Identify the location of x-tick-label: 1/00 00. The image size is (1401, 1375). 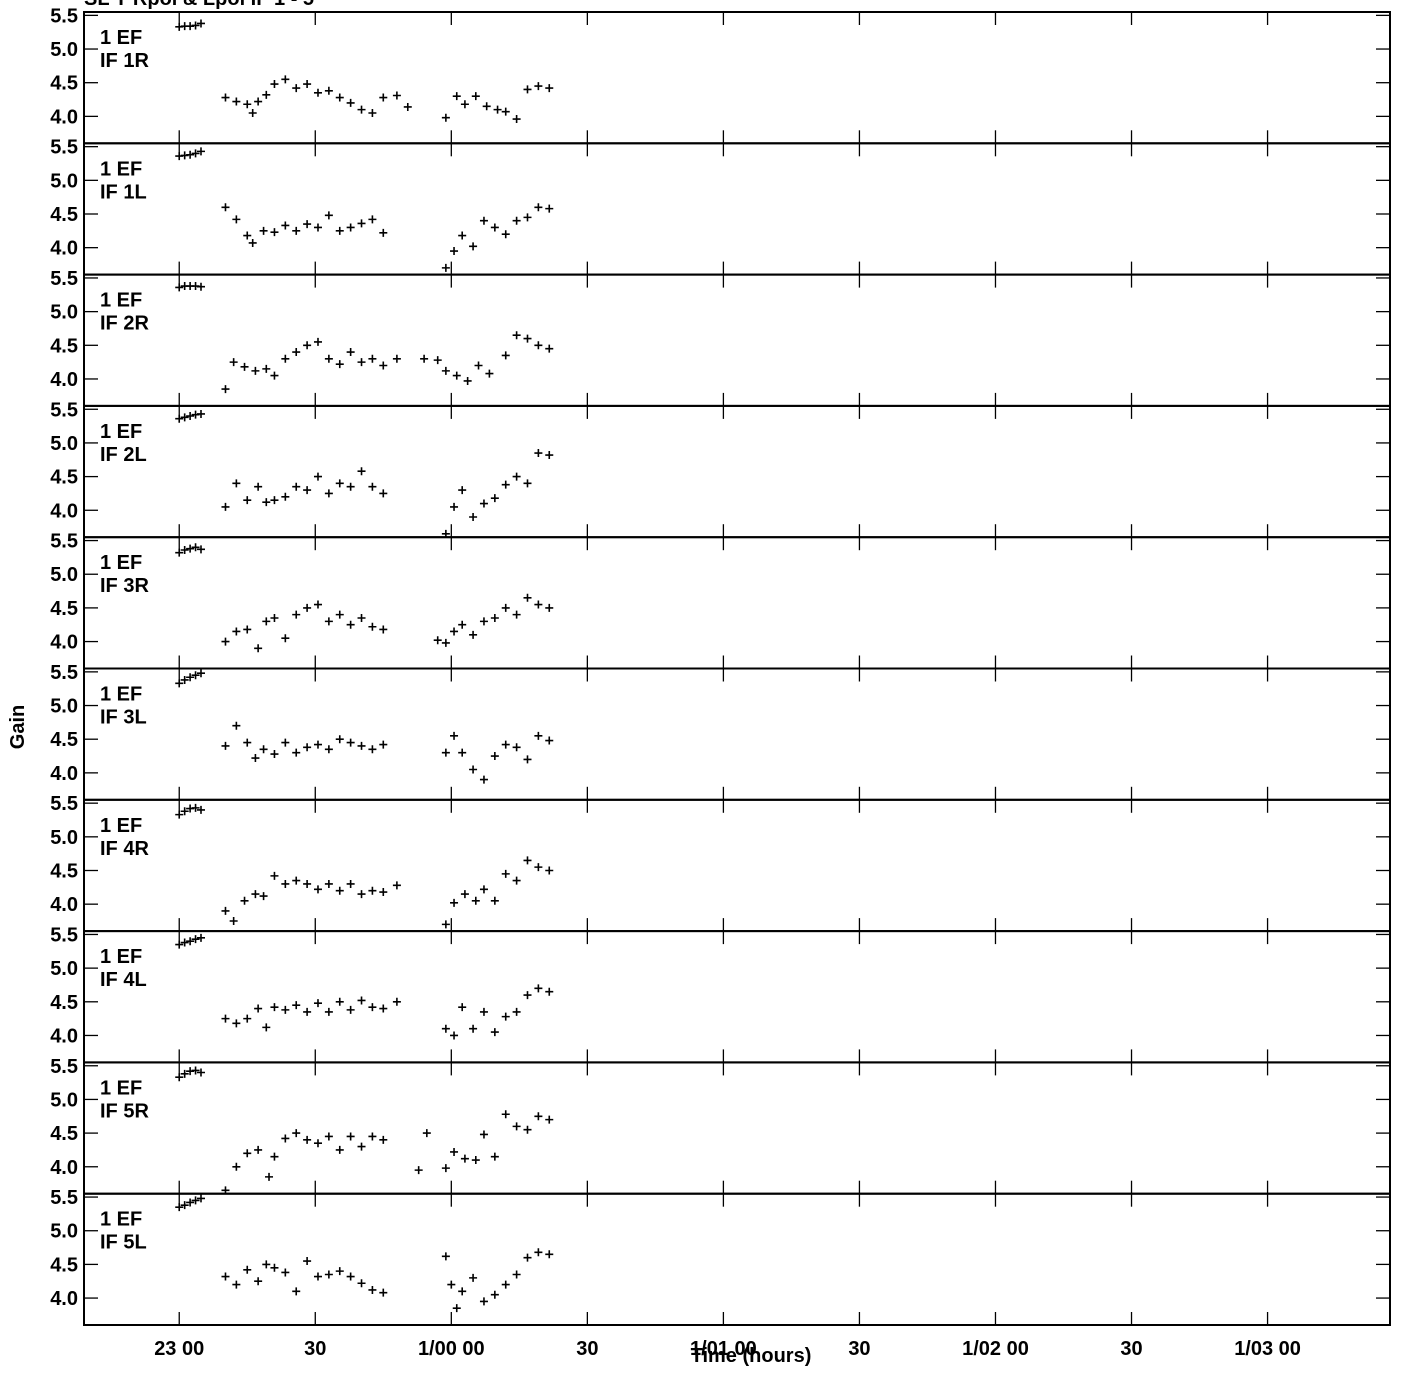
(451, 1349).